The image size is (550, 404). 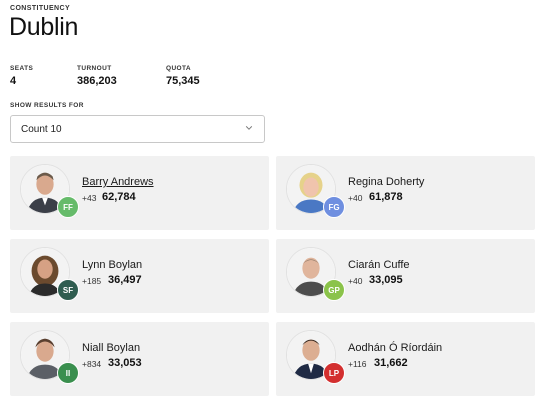 What do you see at coordinates (386, 197) in the screenshot?
I see `vote-total: 61,878` at bounding box center [386, 197].